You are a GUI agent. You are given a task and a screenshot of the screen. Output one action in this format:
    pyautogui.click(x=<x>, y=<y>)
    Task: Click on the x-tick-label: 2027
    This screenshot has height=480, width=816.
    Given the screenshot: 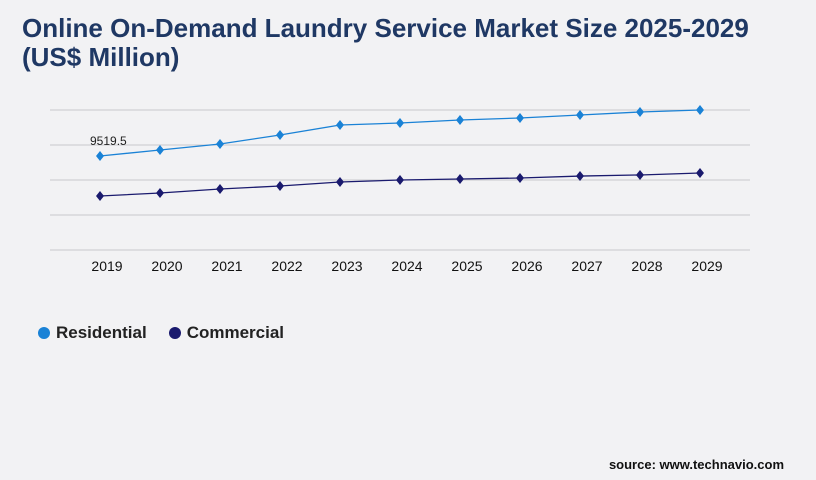 What is the action you would take?
    pyautogui.click(x=586, y=266)
    